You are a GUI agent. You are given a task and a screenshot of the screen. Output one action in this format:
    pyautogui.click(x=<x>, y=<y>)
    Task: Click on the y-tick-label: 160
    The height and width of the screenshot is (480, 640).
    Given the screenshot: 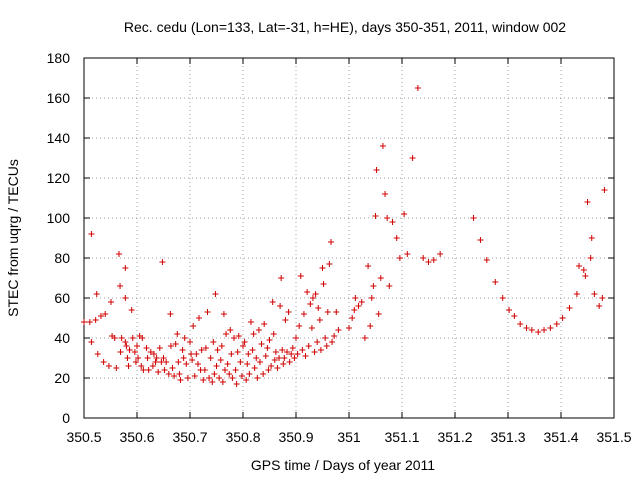 What is the action you would take?
    pyautogui.click(x=59, y=98)
    